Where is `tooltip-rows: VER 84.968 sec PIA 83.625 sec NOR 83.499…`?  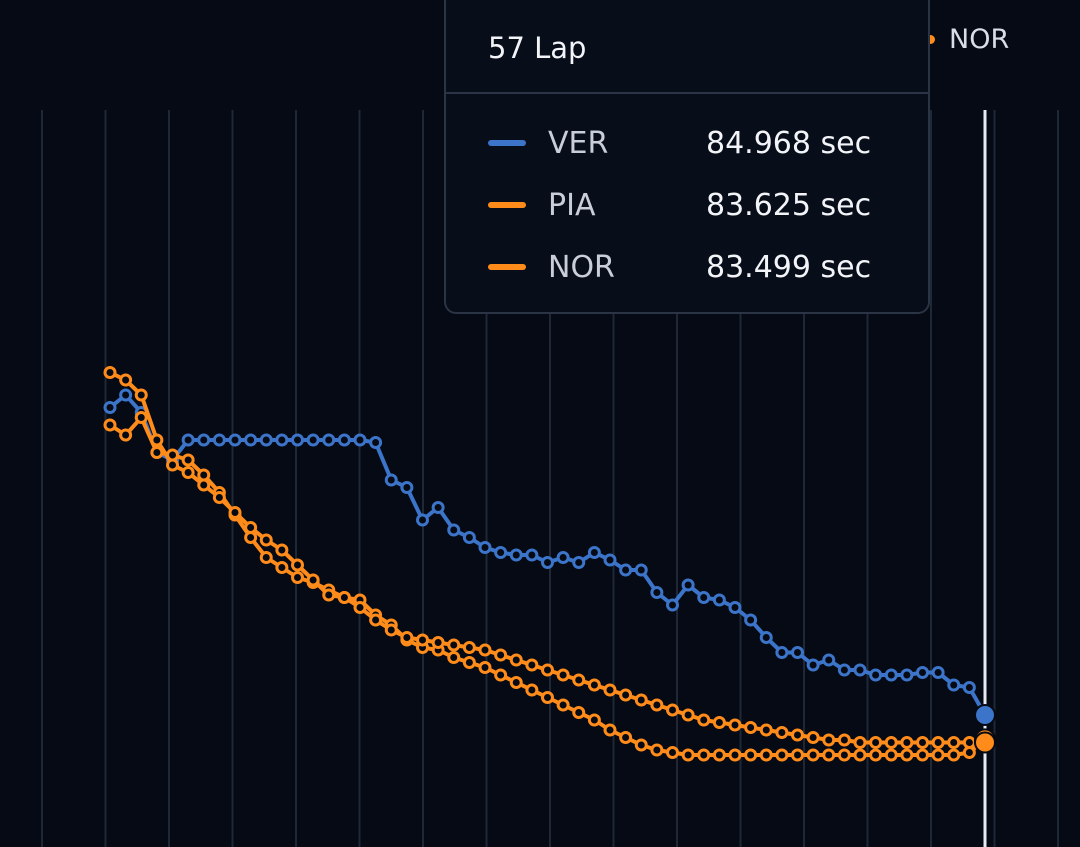
tooltip-rows: VER 84.968 sec PIA 83.625 sec NOR 83.499… is located at coordinates (687, 196).